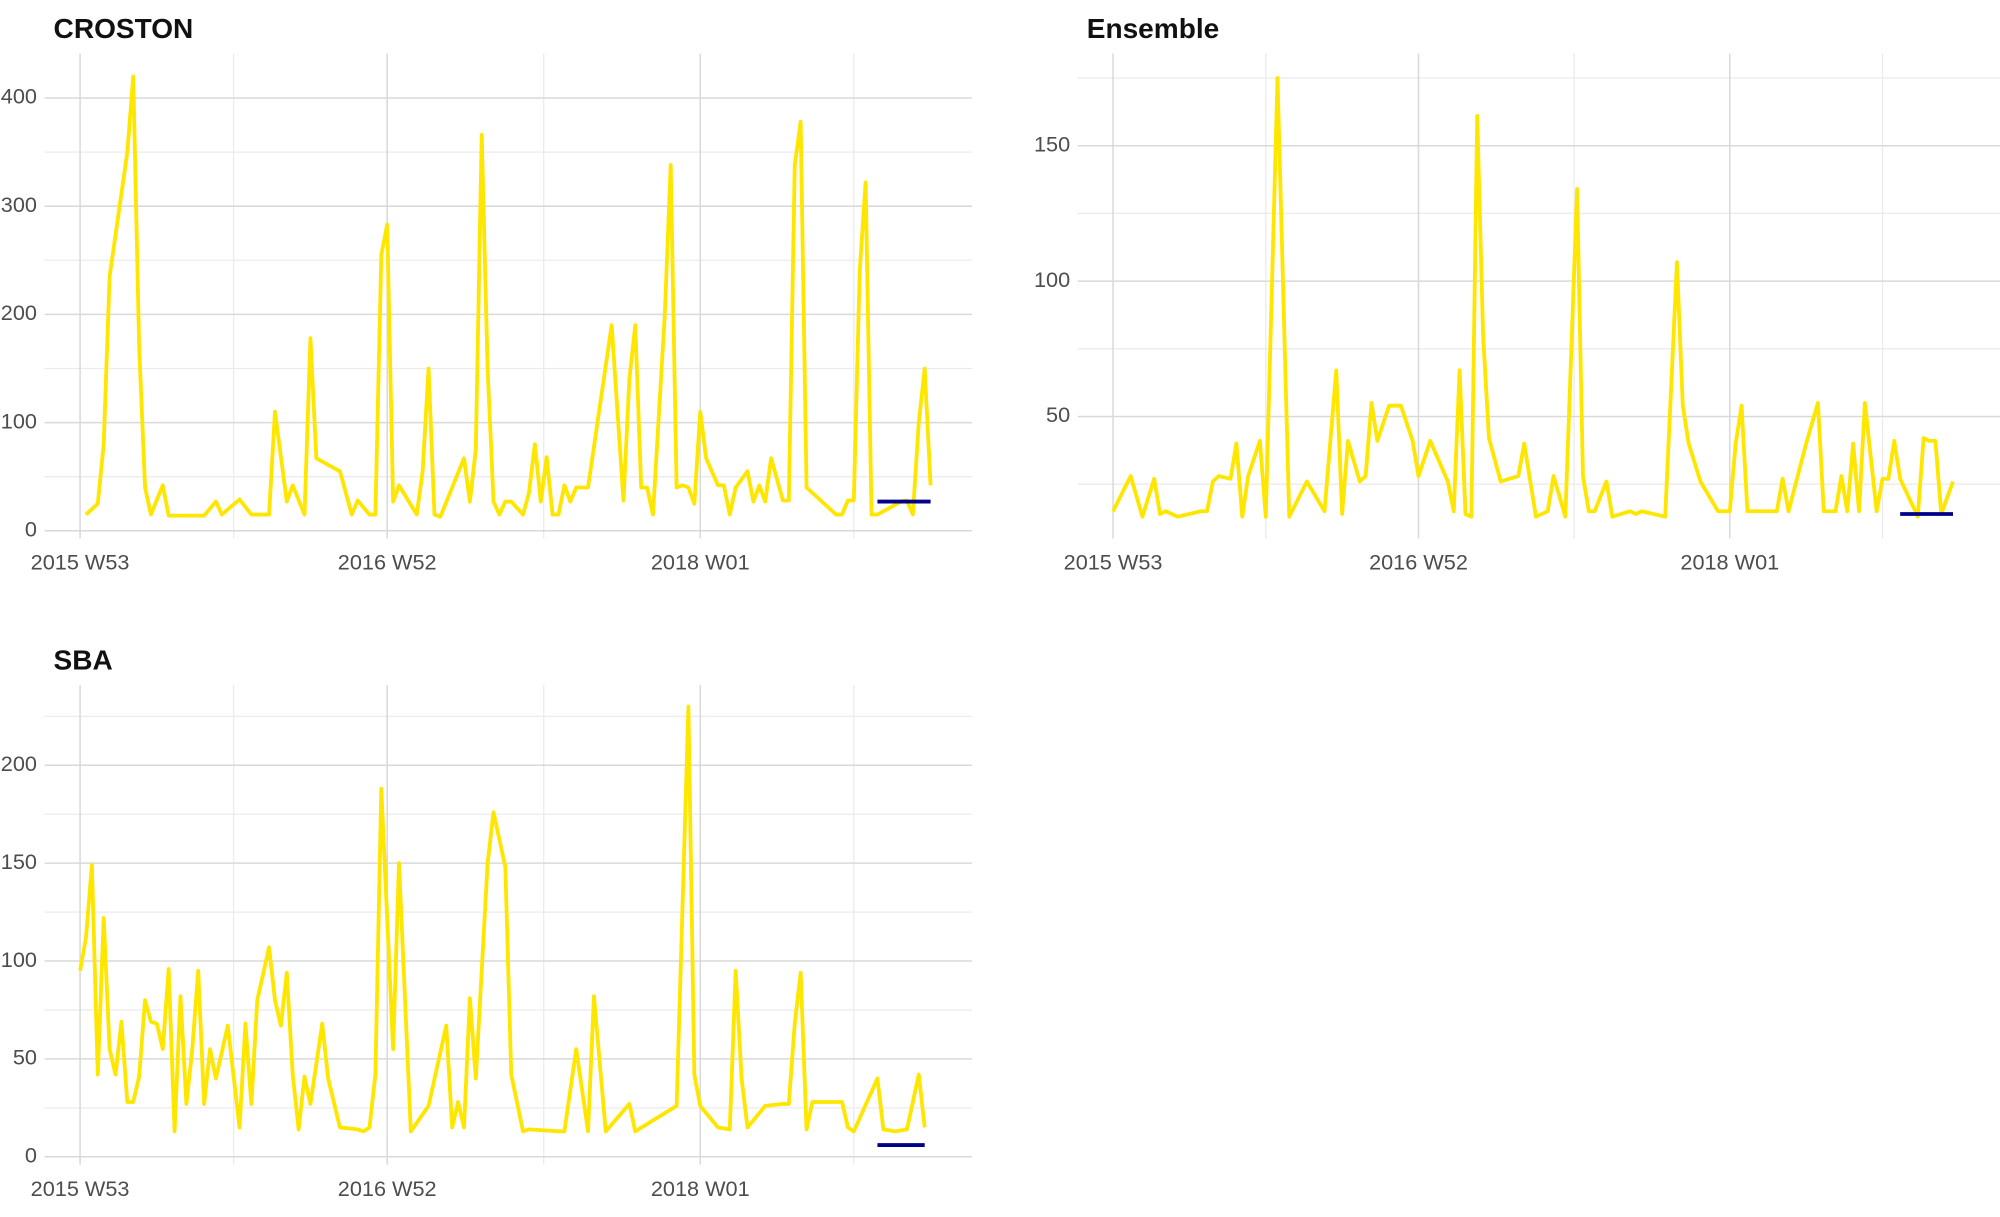 This screenshot has width=2000, height=1217. What do you see at coordinates (19, 204) in the screenshot?
I see `y-tick-label: 300` at bounding box center [19, 204].